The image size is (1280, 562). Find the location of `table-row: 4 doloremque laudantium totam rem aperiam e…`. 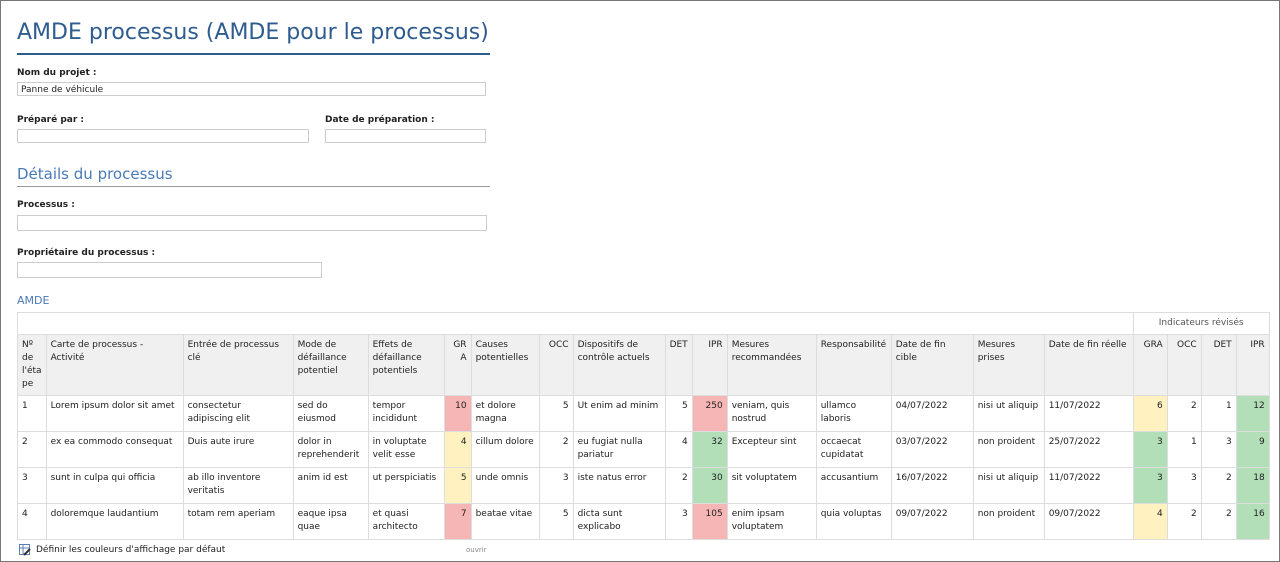

table-row: 4 doloremque laudantium totam rem aperiam e… is located at coordinates (643, 521).